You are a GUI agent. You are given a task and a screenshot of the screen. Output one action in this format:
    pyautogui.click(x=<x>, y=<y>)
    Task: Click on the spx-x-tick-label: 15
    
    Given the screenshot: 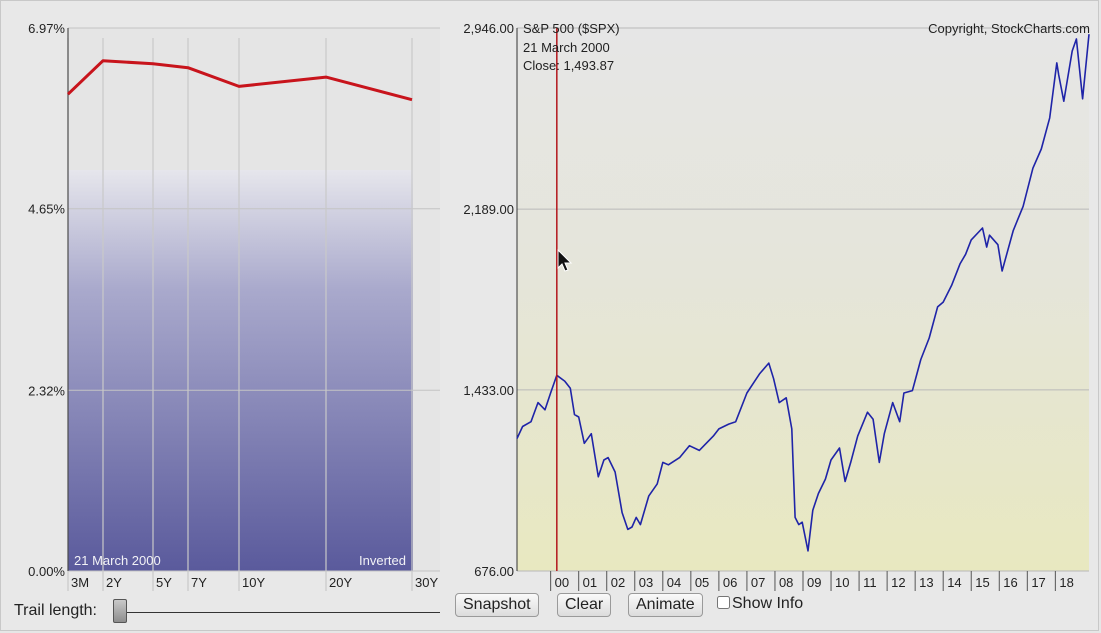 What is the action you would take?
    pyautogui.click(x=982, y=582)
    